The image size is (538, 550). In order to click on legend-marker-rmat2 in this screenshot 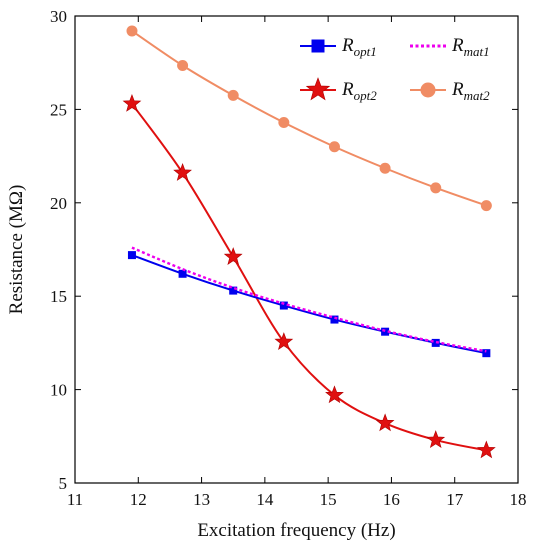, I will do `click(428, 90)`.